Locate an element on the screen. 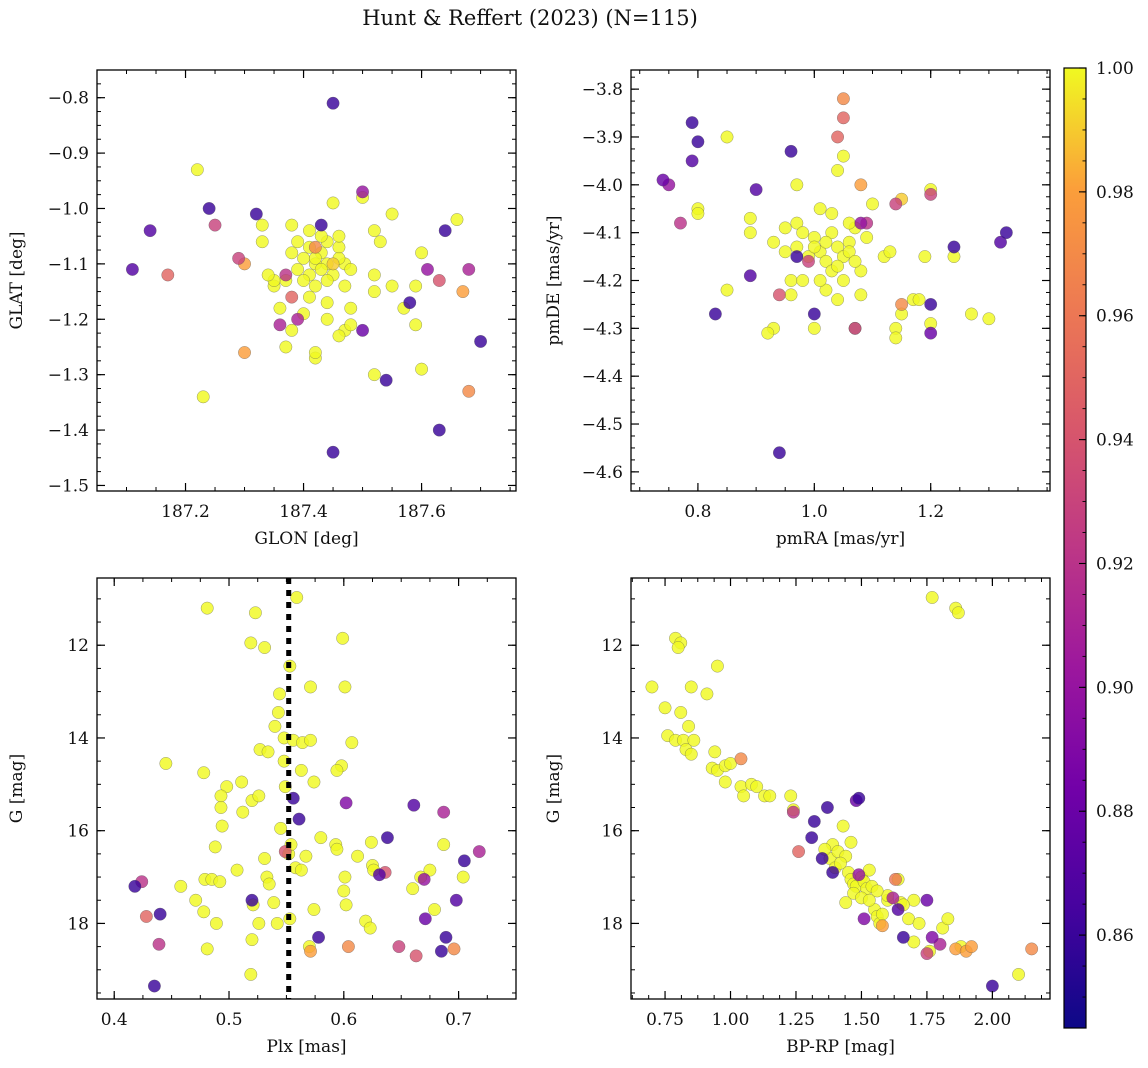 The image size is (1148, 1068). x-tick-label: 1.25 is located at coordinates (796, 1020).